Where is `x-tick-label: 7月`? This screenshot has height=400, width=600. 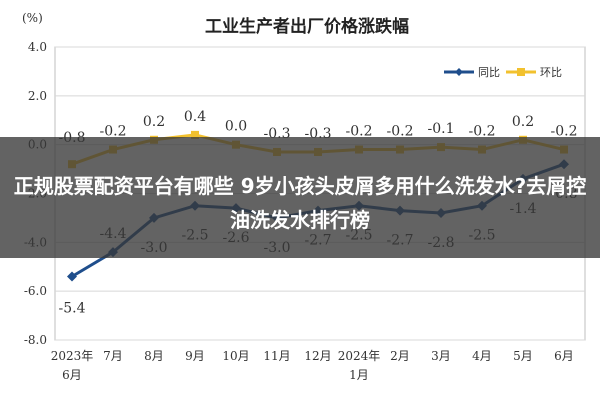 x-tick-label: 7月 is located at coordinates (113, 356).